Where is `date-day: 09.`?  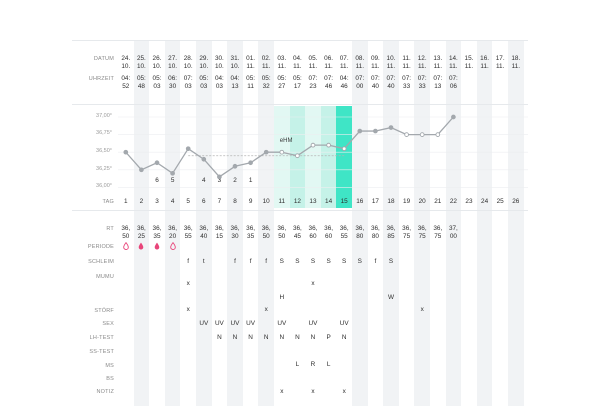
date-day: 09. is located at coordinates (375, 58).